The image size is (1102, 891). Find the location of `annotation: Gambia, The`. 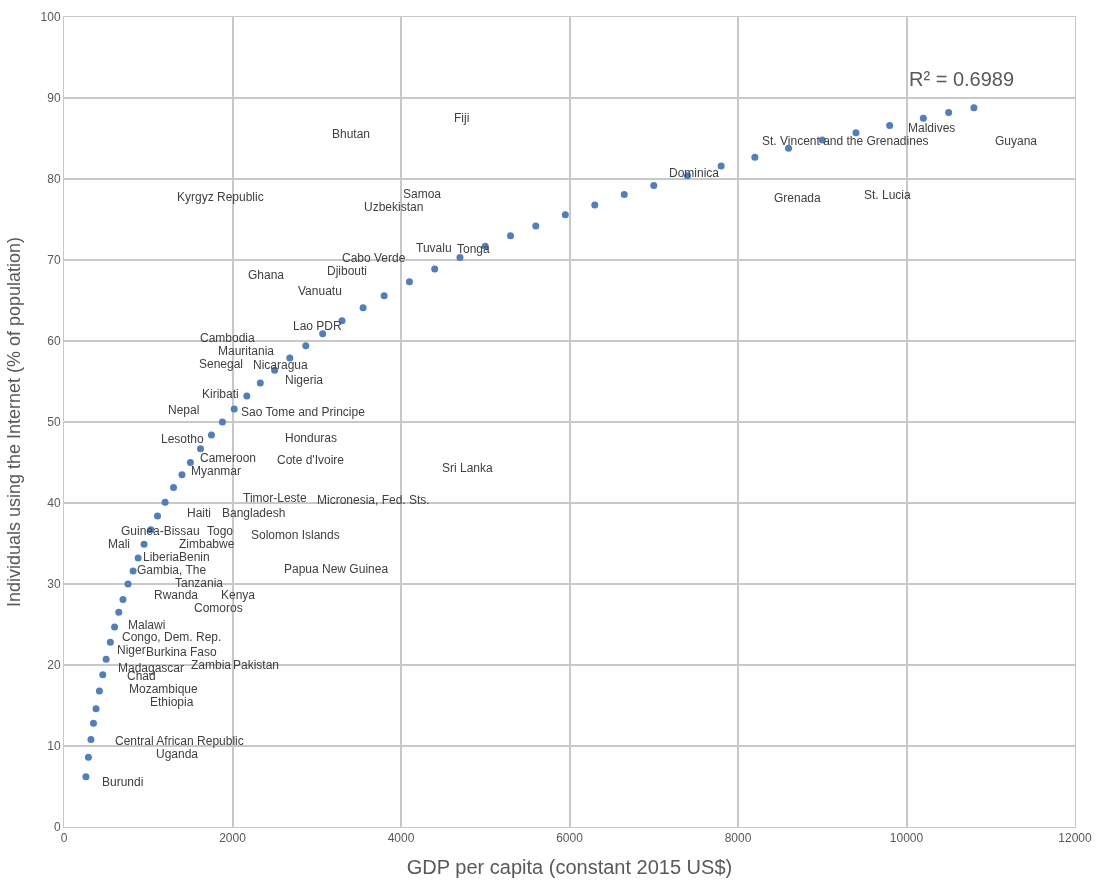

annotation: Gambia, The is located at coordinates (172, 570).